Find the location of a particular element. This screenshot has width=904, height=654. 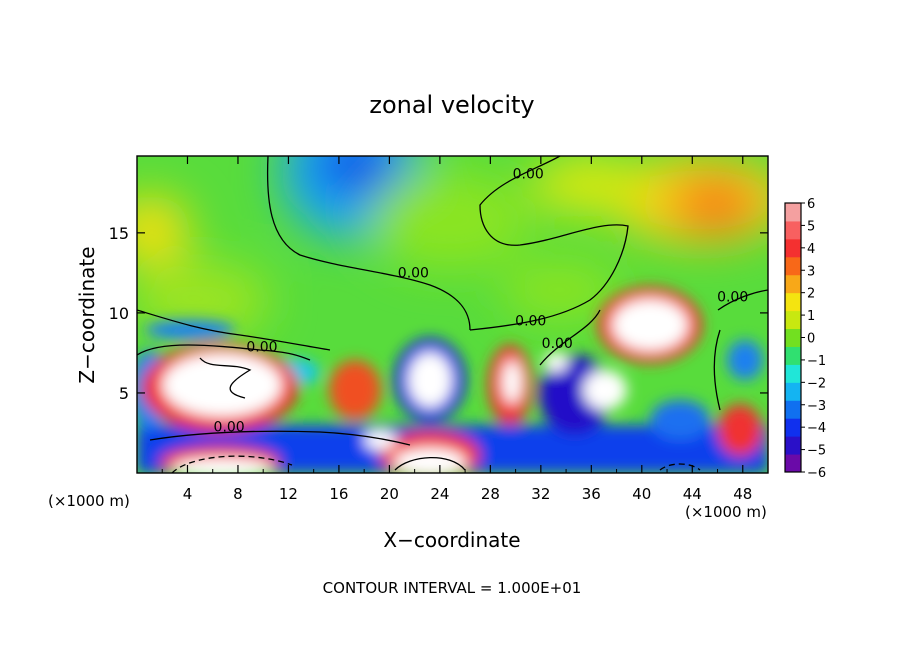

x-axis-label: X−coordinate is located at coordinates (451, 540).